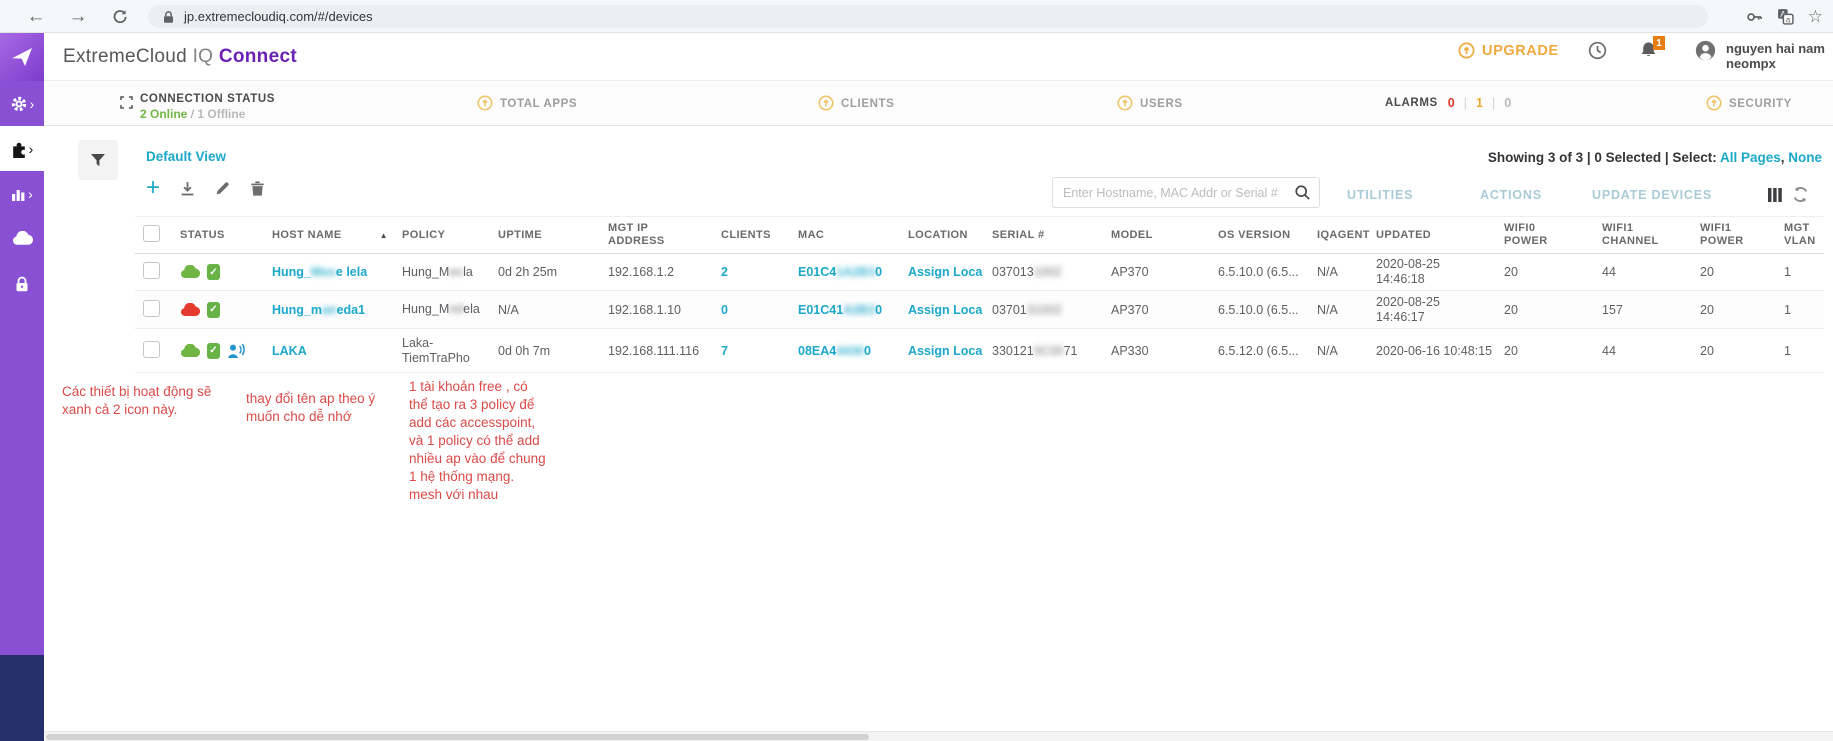 This screenshot has height=741, width=1833. What do you see at coordinates (120, 16) in the screenshot?
I see `browser-reload-icon` at bounding box center [120, 16].